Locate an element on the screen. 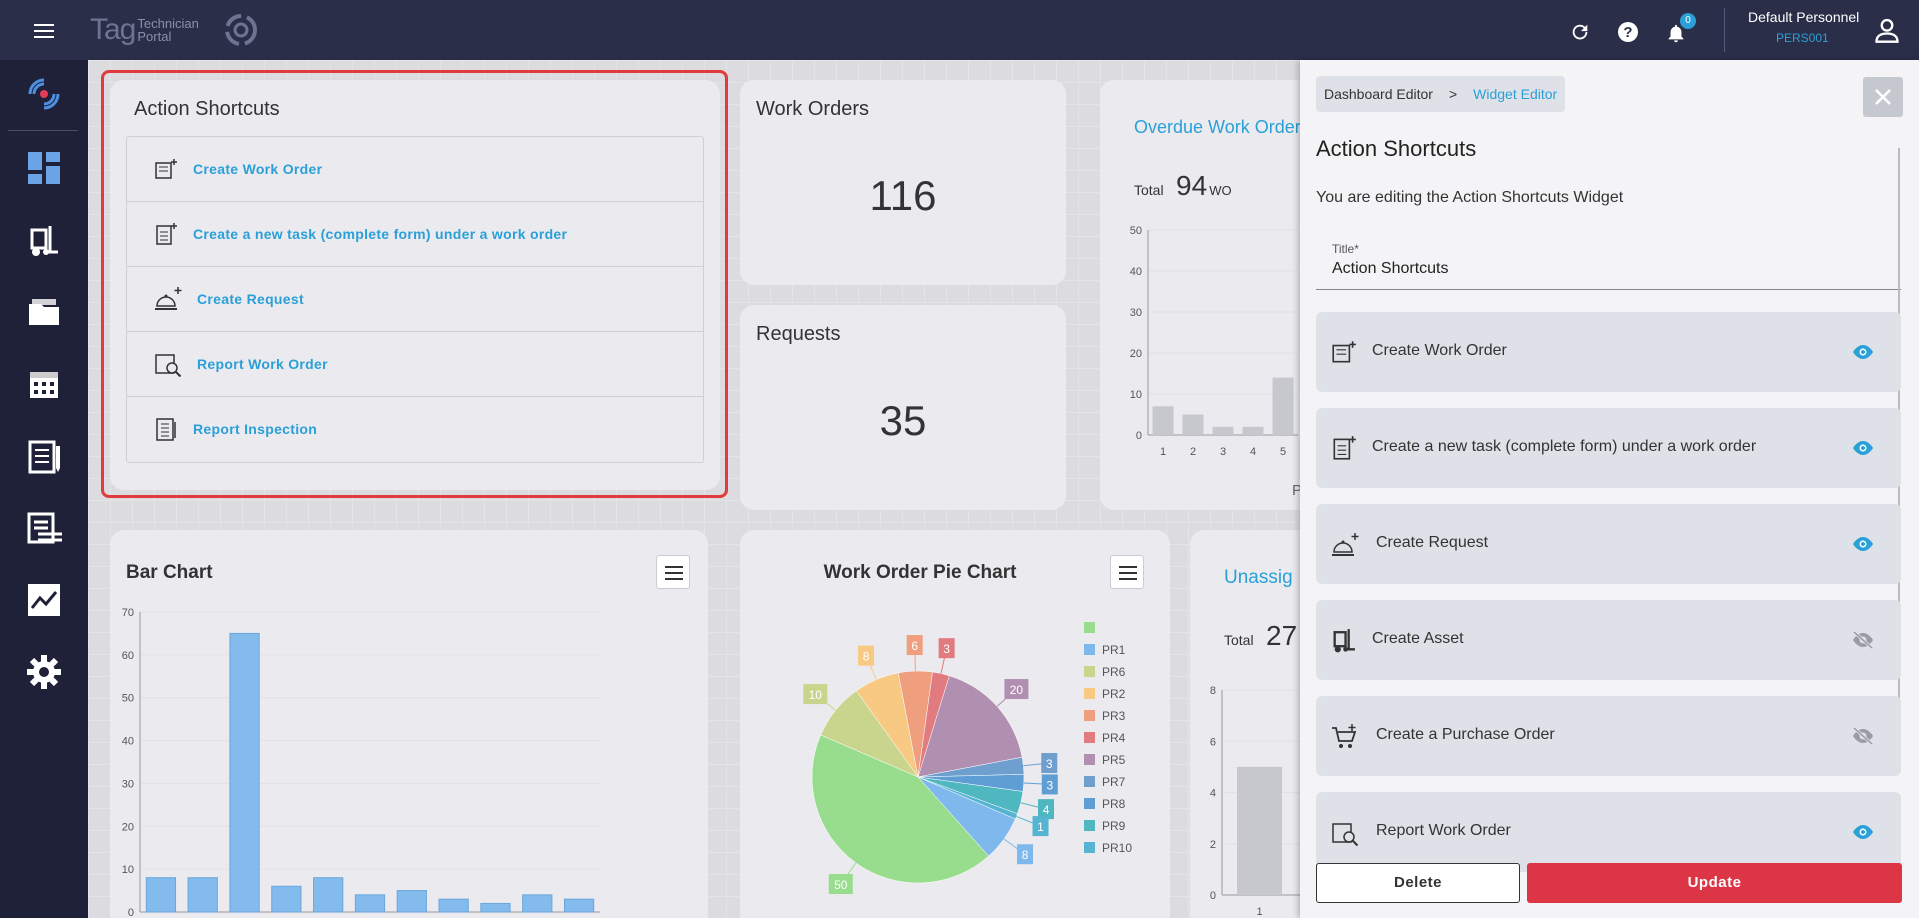  unassigned-card: Unassig Total 27 0246812 is located at coordinates (1245, 724).